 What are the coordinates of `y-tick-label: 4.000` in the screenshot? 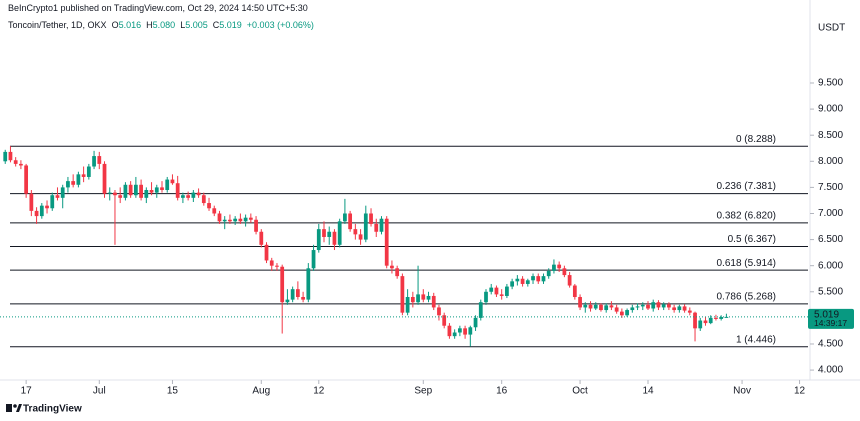 It's located at (830, 370).